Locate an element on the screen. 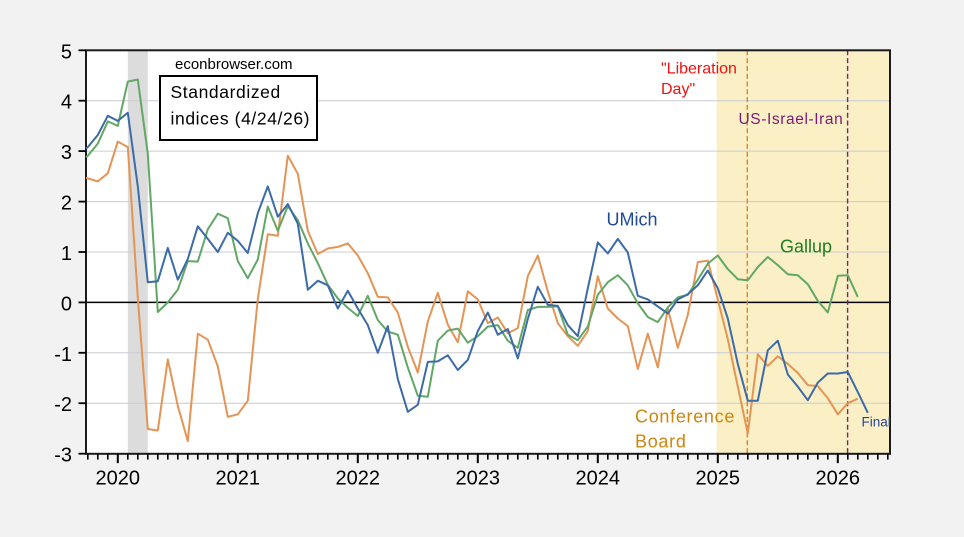 The width and height of the screenshot is (964, 537). svg-text: 0 is located at coordinates (66, 304).